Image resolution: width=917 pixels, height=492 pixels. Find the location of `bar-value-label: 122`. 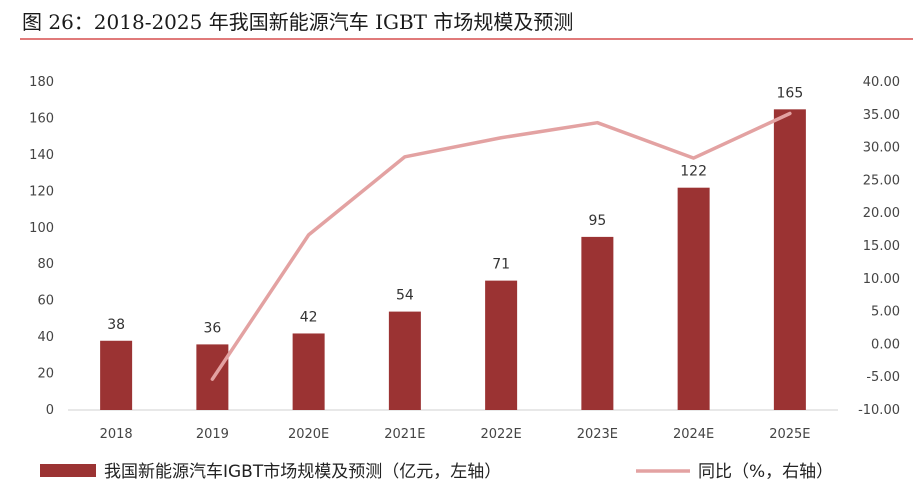

bar-value-label: 122 is located at coordinates (693, 172).